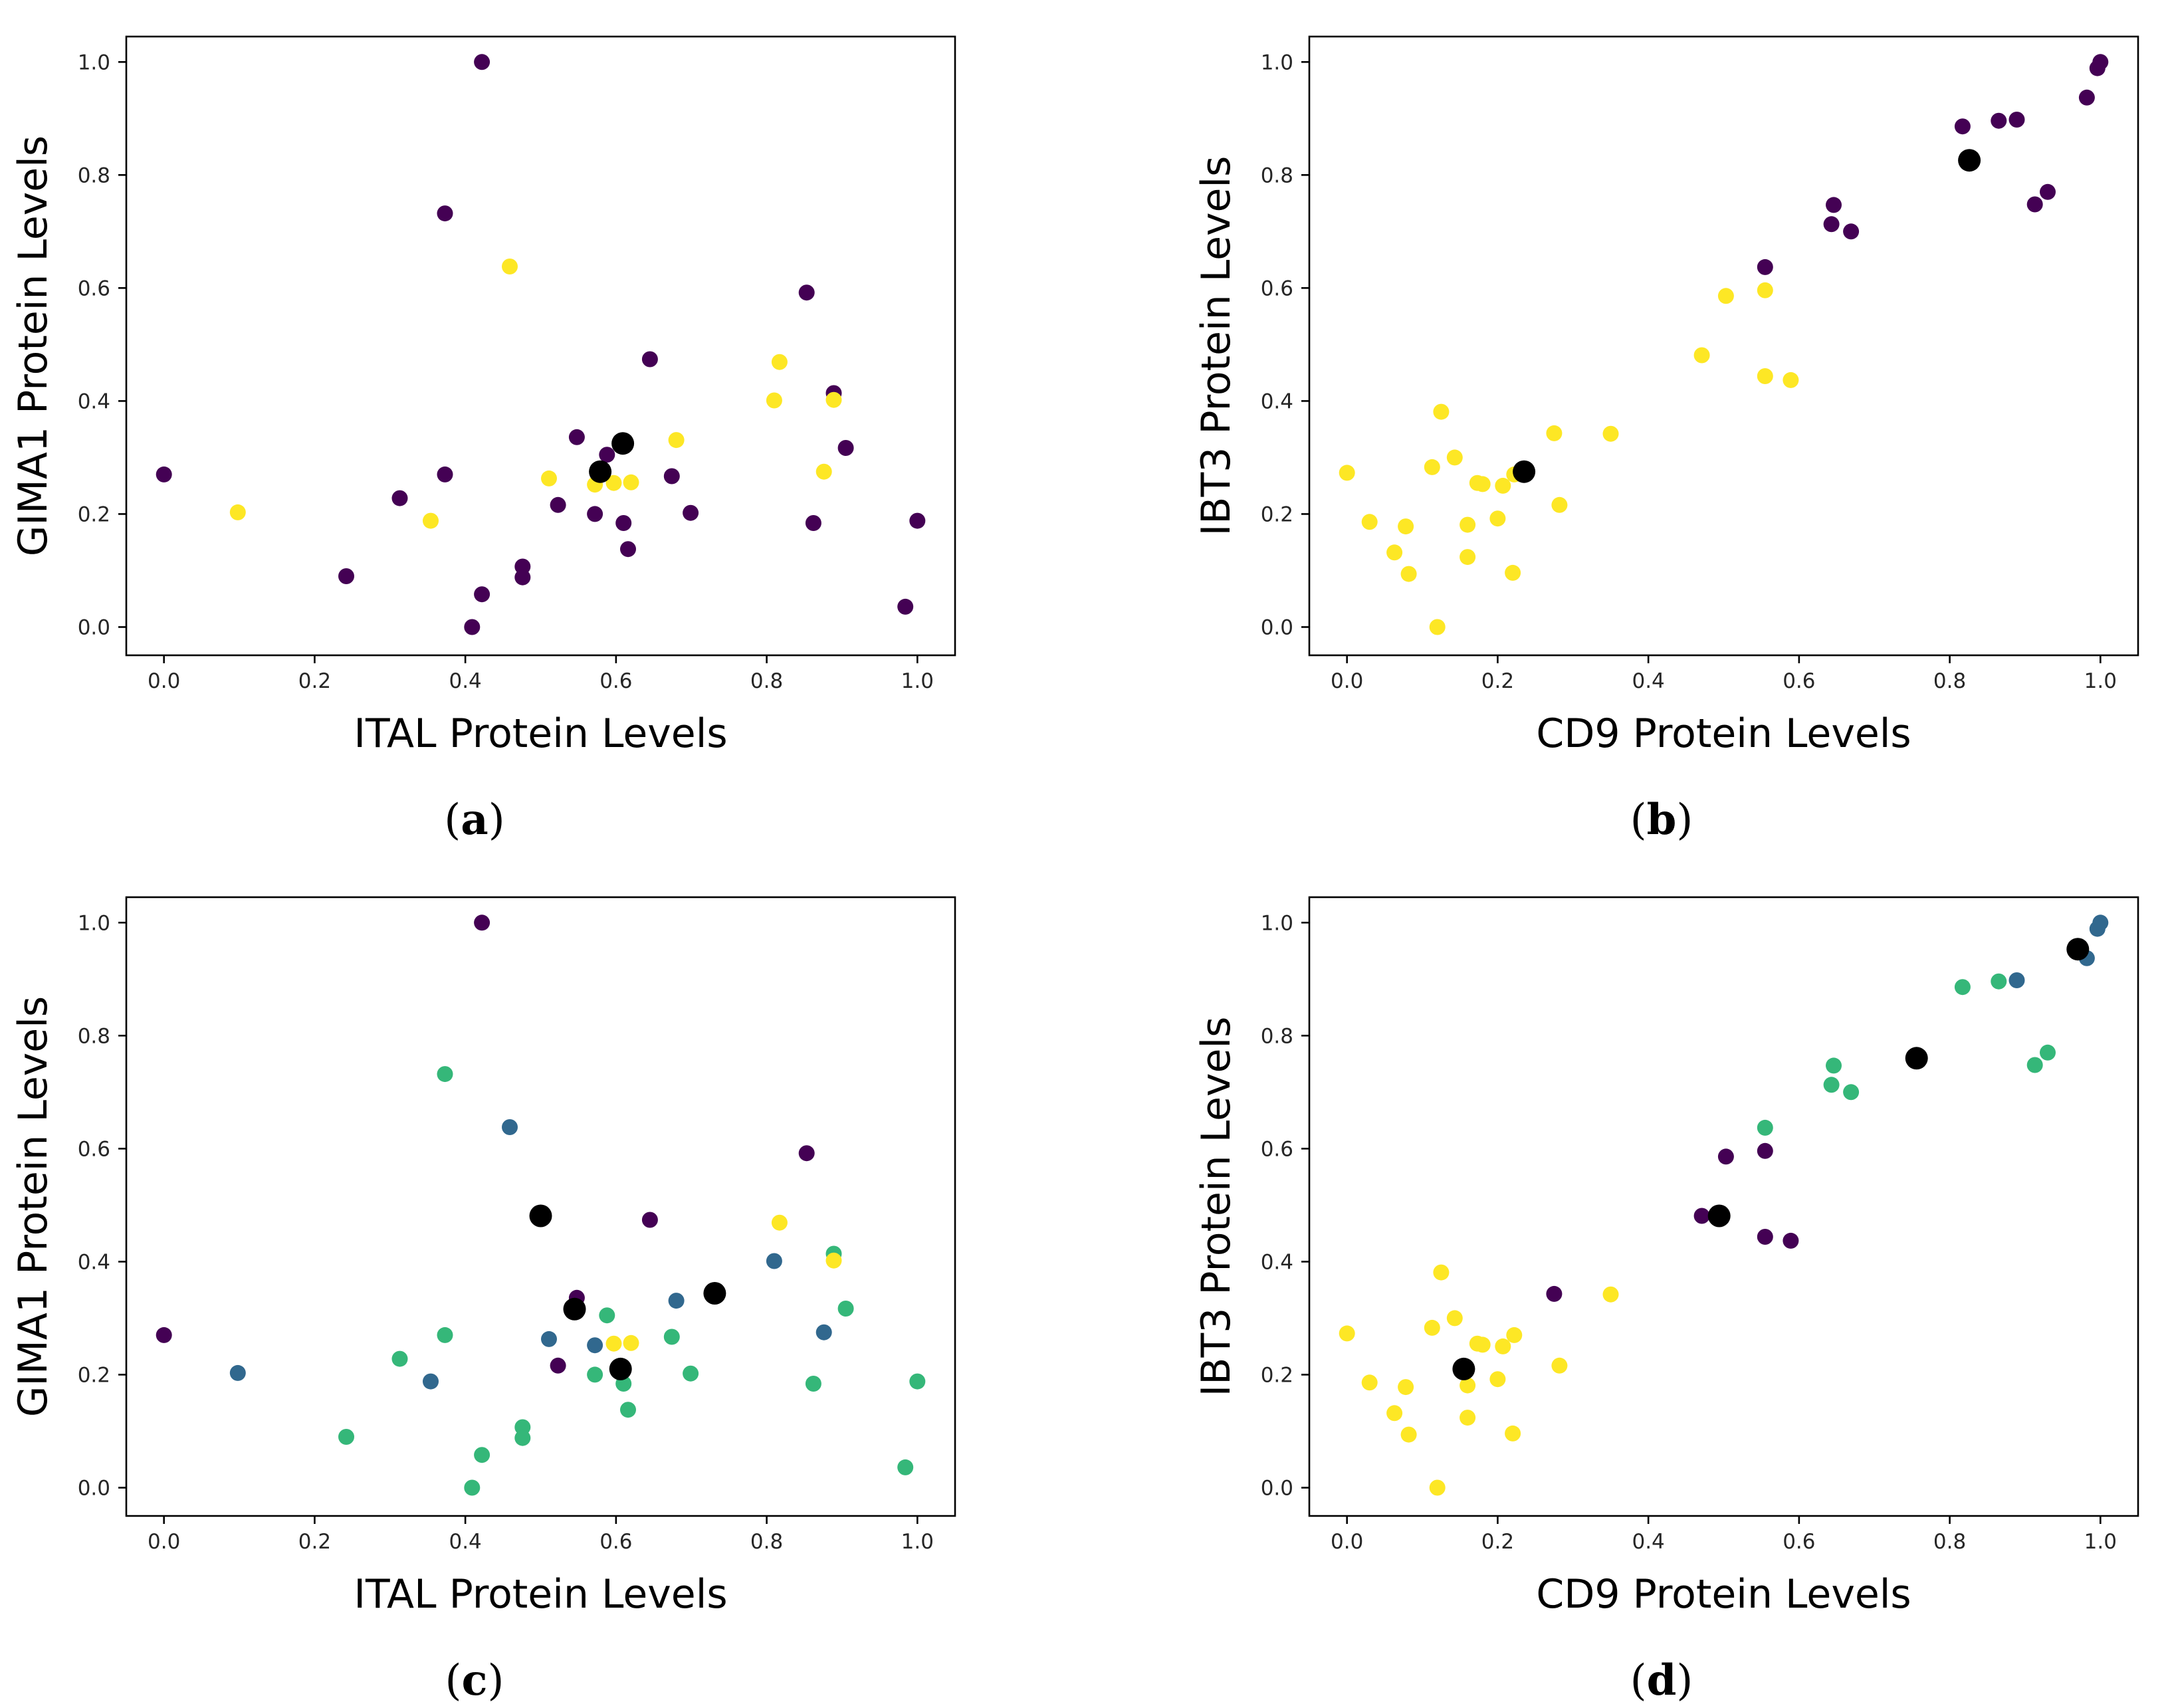 This screenshot has height=1708, width=2168. I want to click on caption-close-paren: ), so click(1684, 820).